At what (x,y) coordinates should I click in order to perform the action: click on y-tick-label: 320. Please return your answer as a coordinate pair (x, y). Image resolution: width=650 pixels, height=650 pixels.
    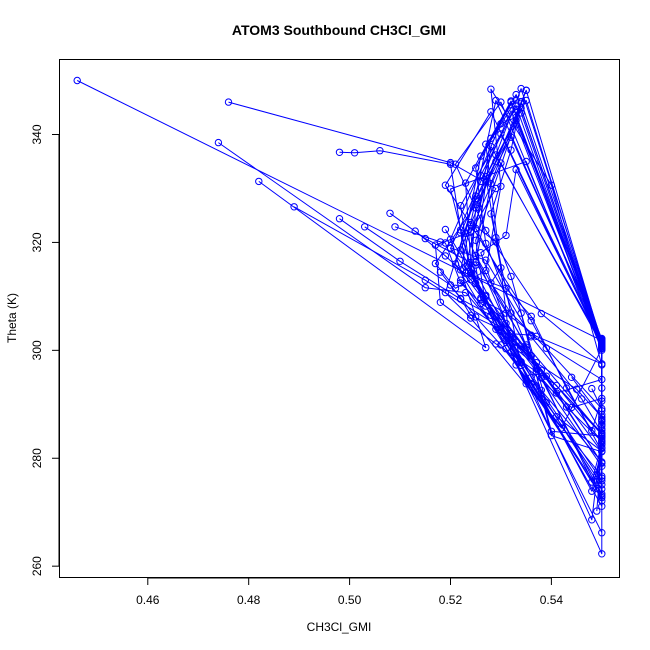
    Looking at the image, I should click on (37, 242).